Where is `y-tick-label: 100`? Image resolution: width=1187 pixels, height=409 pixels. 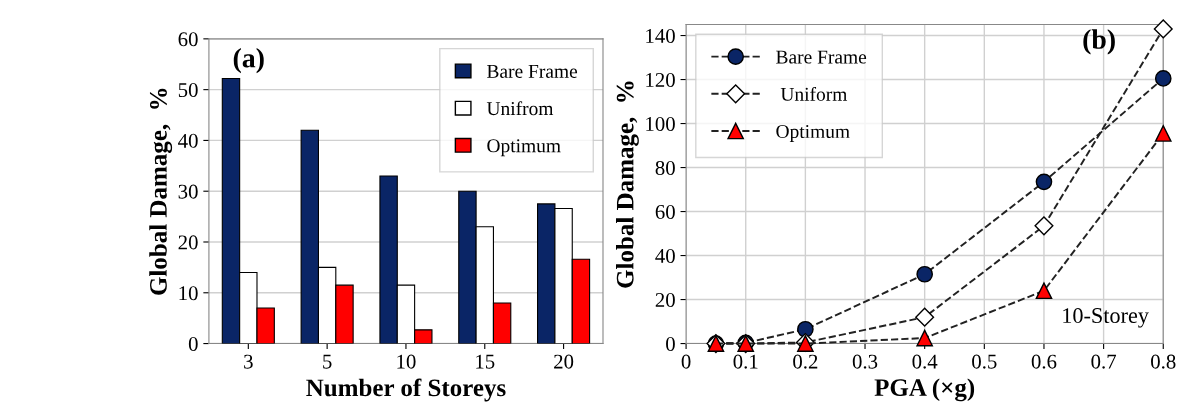 y-tick-label: 100 is located at coordinates (660, 123).